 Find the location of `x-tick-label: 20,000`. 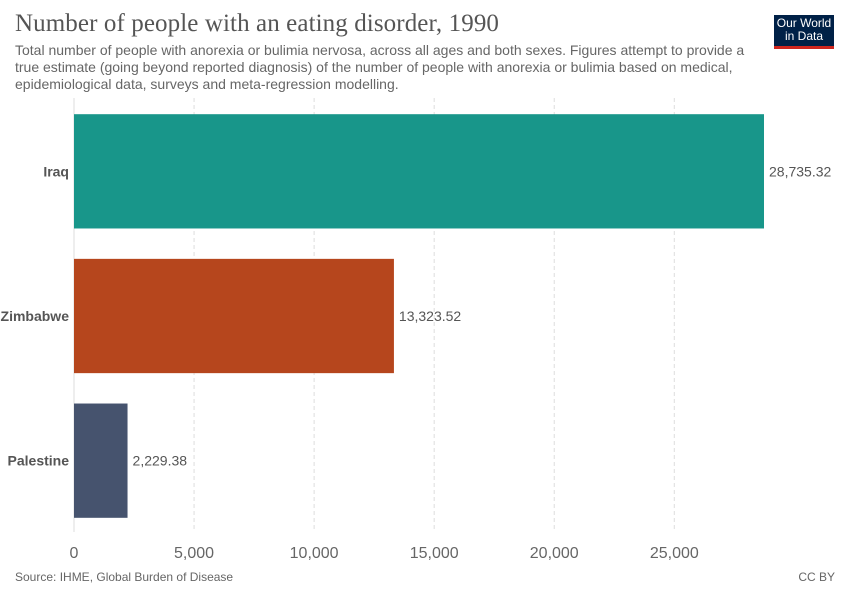

x-tick-label: 20,000 is located at coordinates (554, 553).